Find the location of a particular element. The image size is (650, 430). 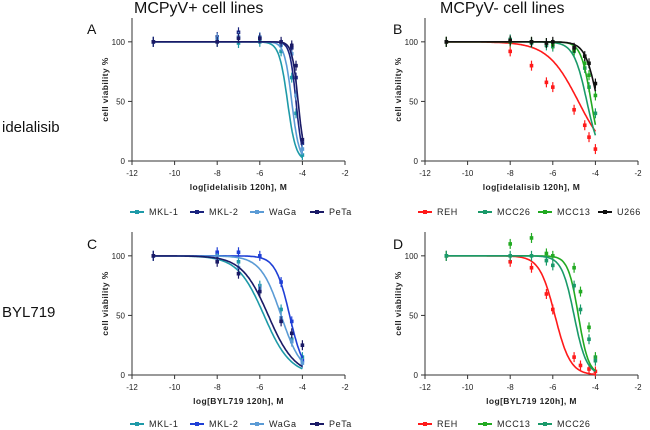

panel-letter-c: C is located at coordinates (92, 244).